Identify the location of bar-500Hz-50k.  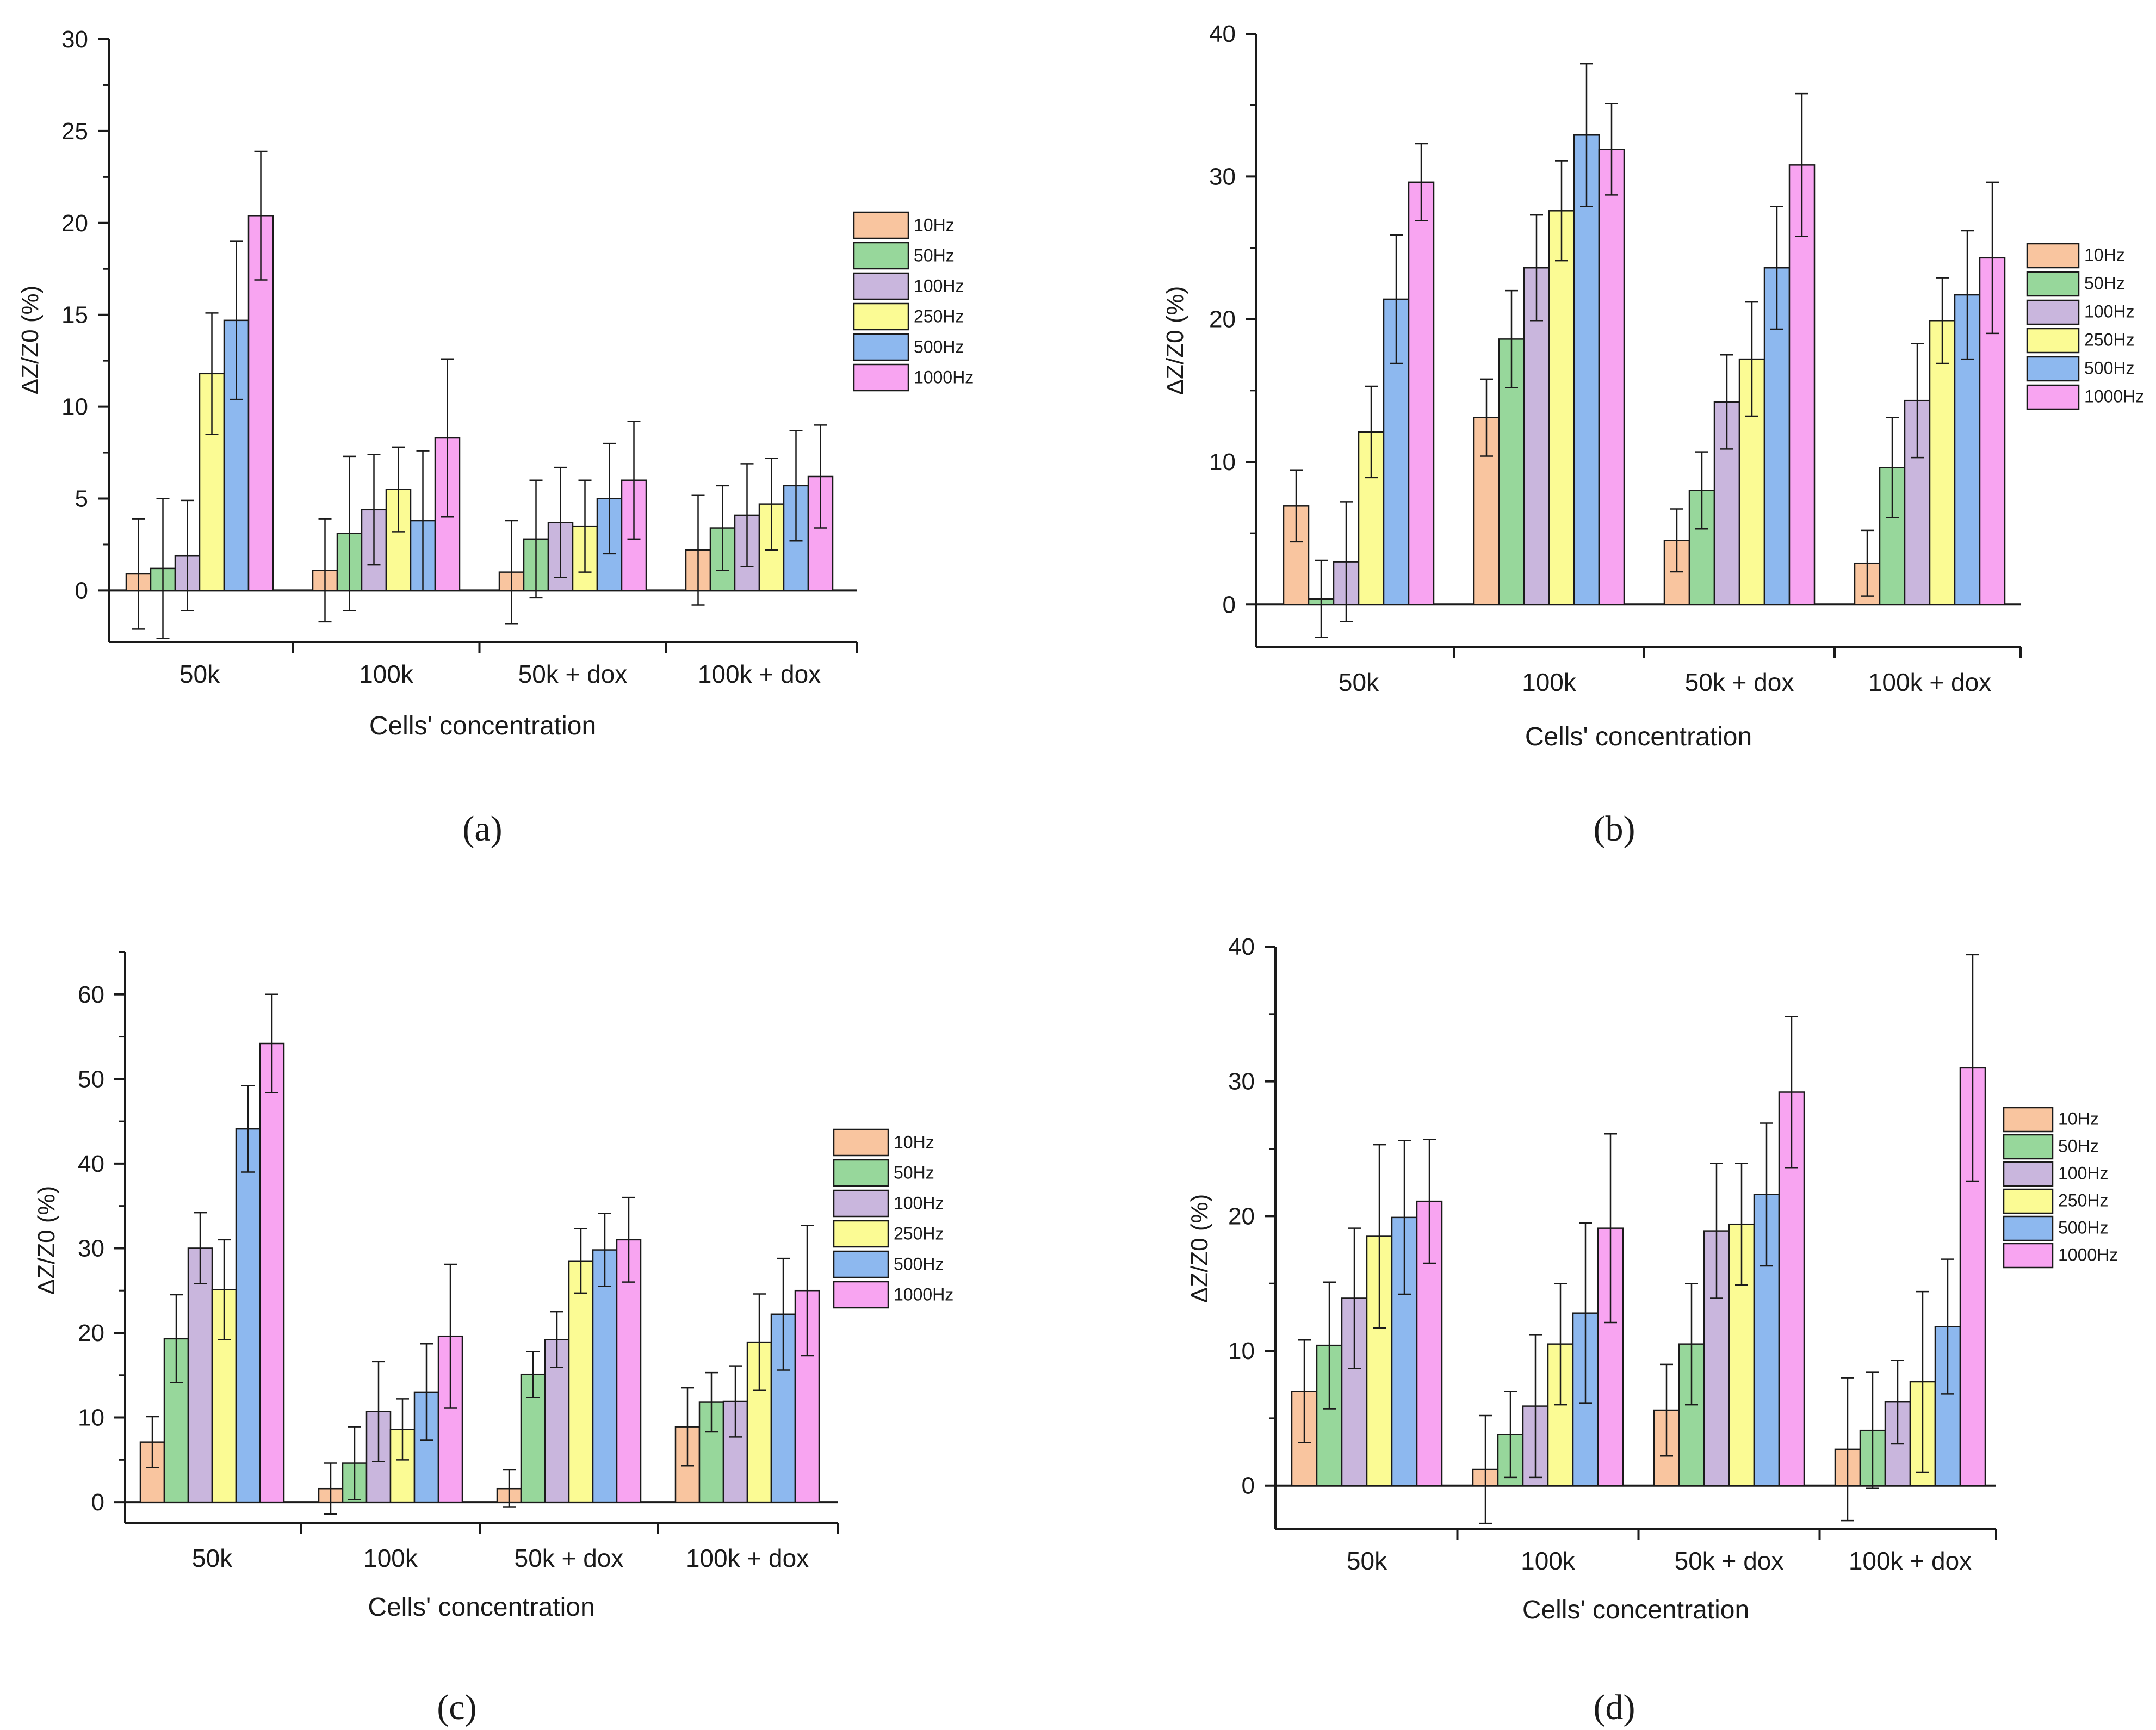
(248, 1315).